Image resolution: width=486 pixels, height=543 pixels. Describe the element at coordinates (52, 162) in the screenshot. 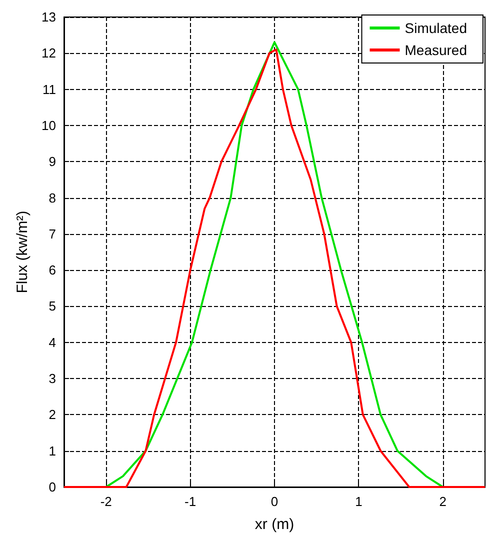

I see `y-tick-label: 9` at that location.